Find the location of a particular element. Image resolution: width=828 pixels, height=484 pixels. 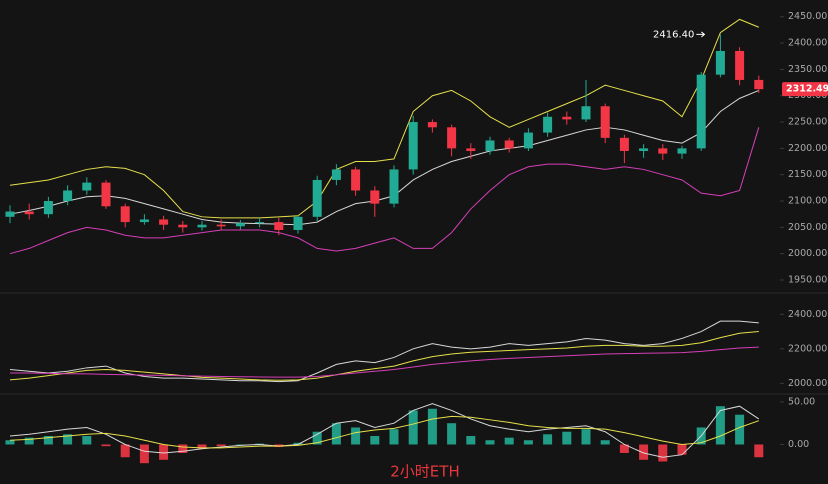

y-tick-label: 1950.00 is located at coordinates (807, 279).